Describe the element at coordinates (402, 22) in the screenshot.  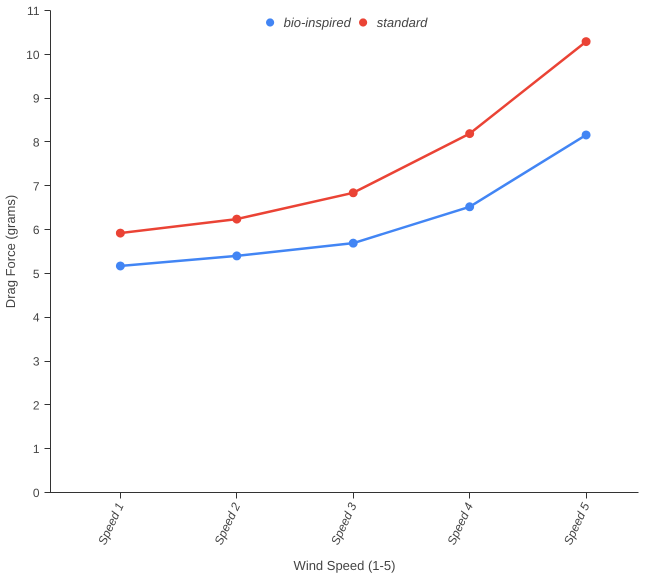
I see `legend-label: standard` at that location.